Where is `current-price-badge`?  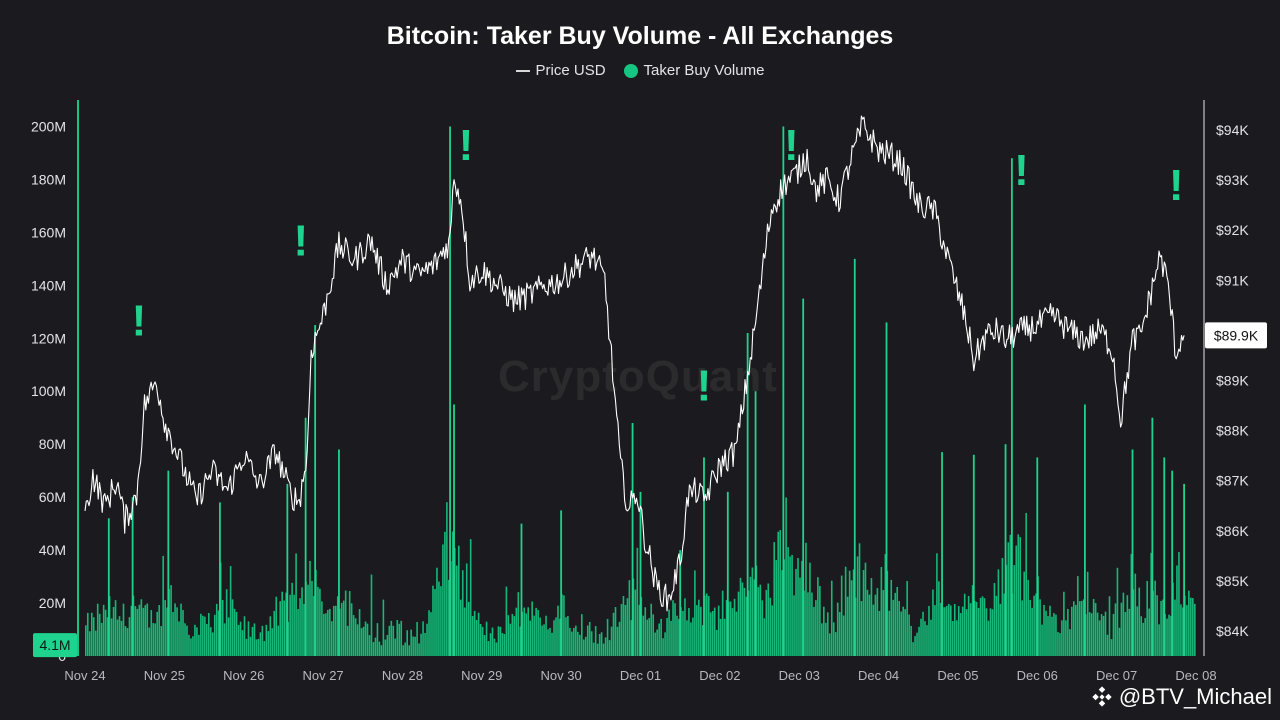
current-price-badge is located at coordinates (1236, 335).